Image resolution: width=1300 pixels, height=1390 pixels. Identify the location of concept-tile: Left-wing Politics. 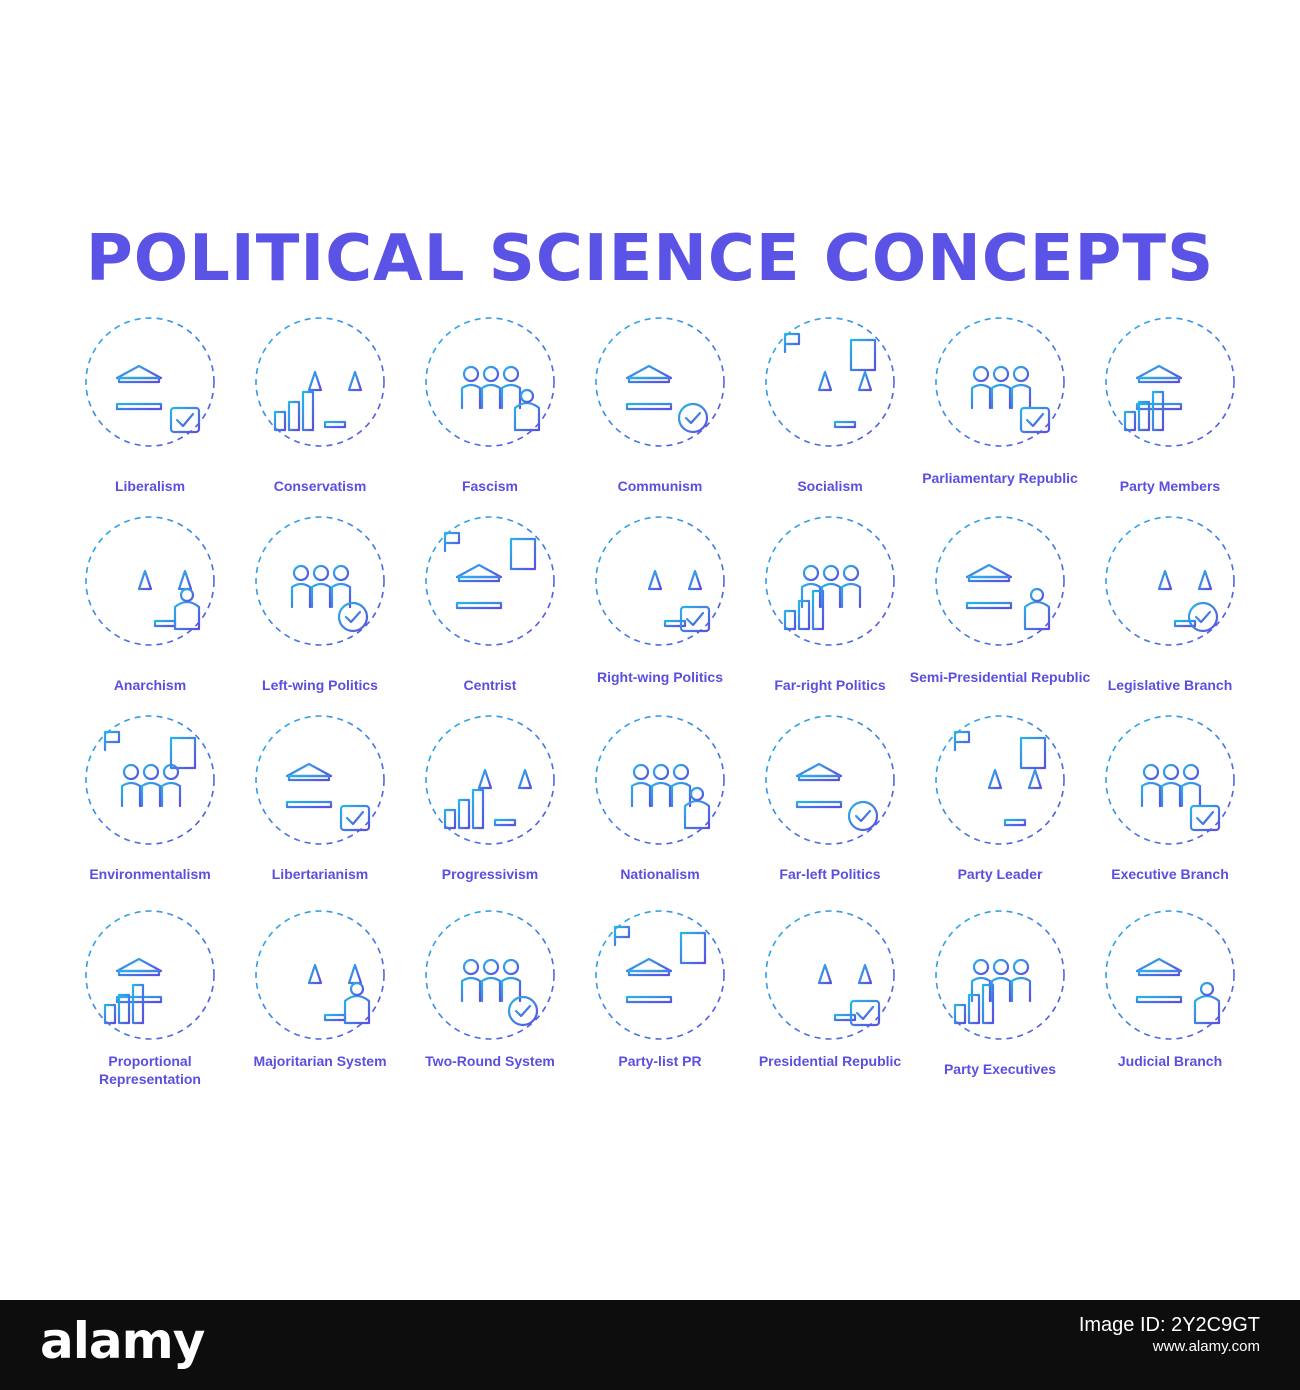
(320, 611).